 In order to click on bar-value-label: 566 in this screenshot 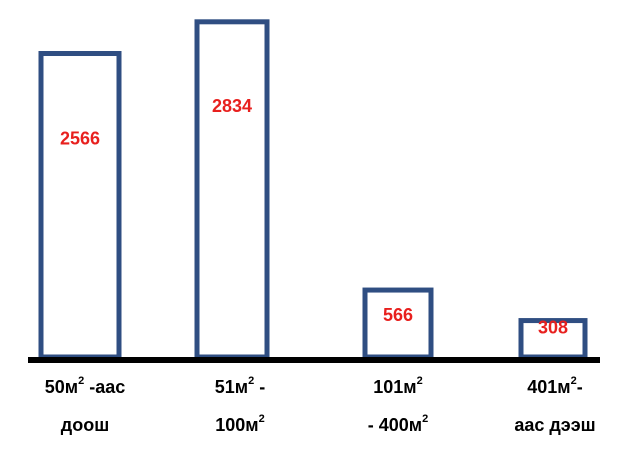, I will do `click(398, 315)`.